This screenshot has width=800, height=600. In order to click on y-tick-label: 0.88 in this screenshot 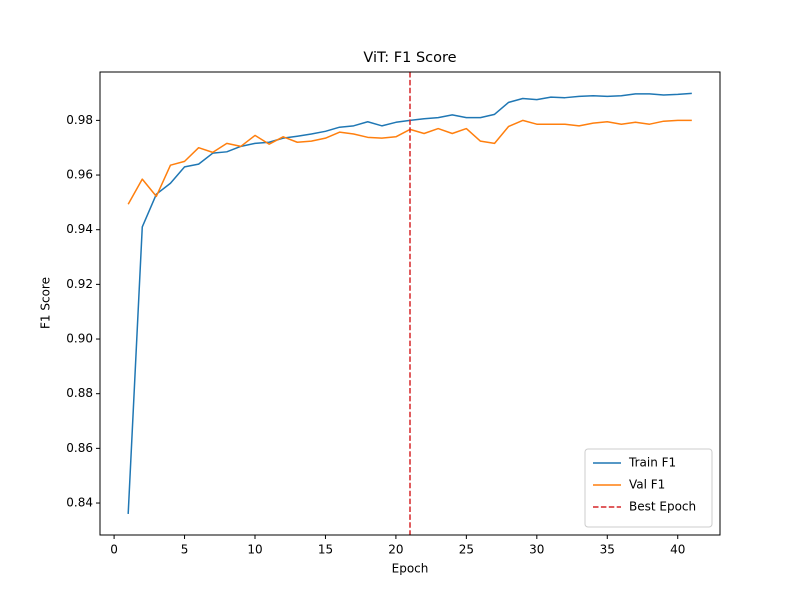, I will do `click(79, 393)`.